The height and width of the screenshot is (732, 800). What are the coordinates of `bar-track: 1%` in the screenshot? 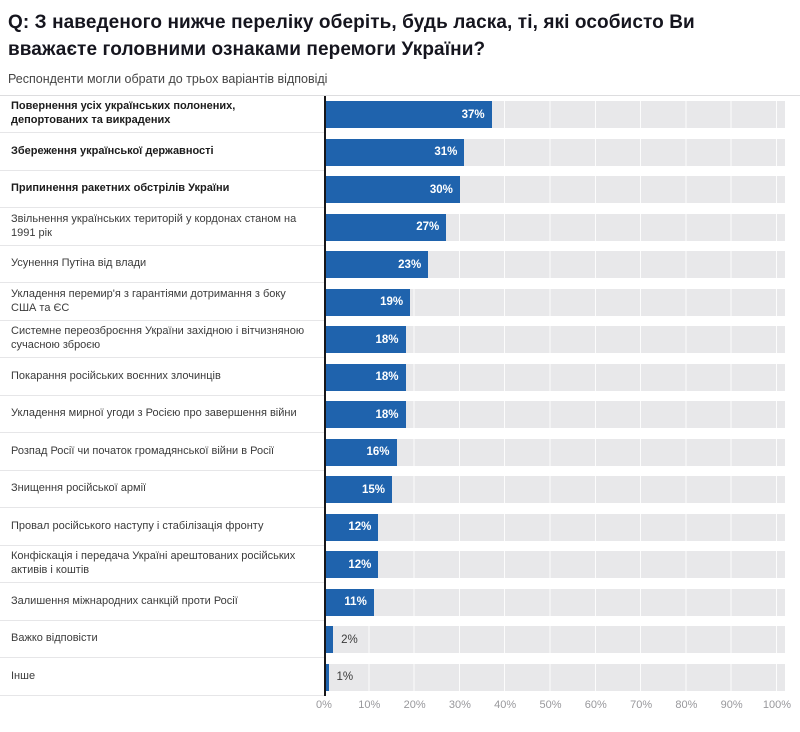 It's located at (554, 677).